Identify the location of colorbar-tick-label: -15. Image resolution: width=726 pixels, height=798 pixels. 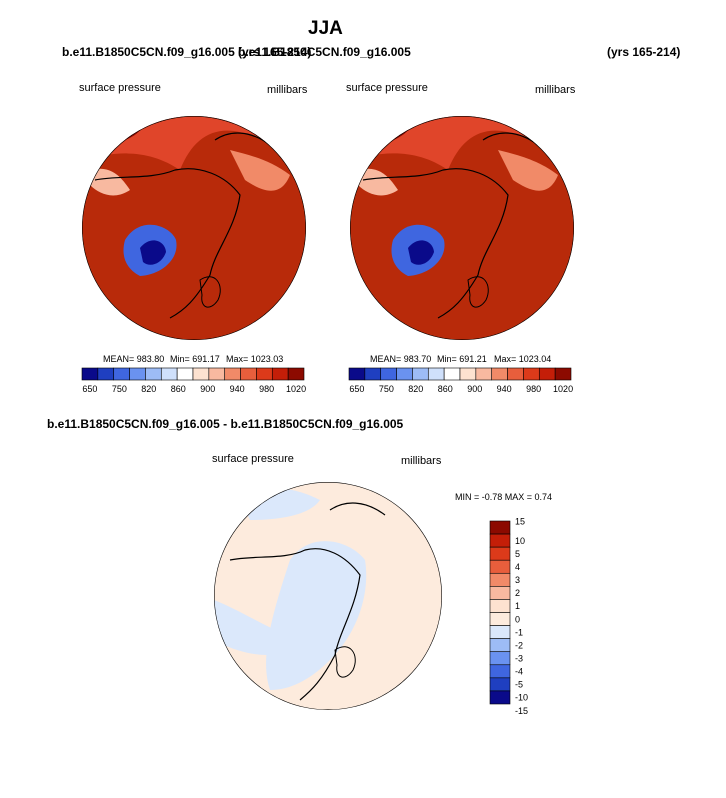
(521, 711).